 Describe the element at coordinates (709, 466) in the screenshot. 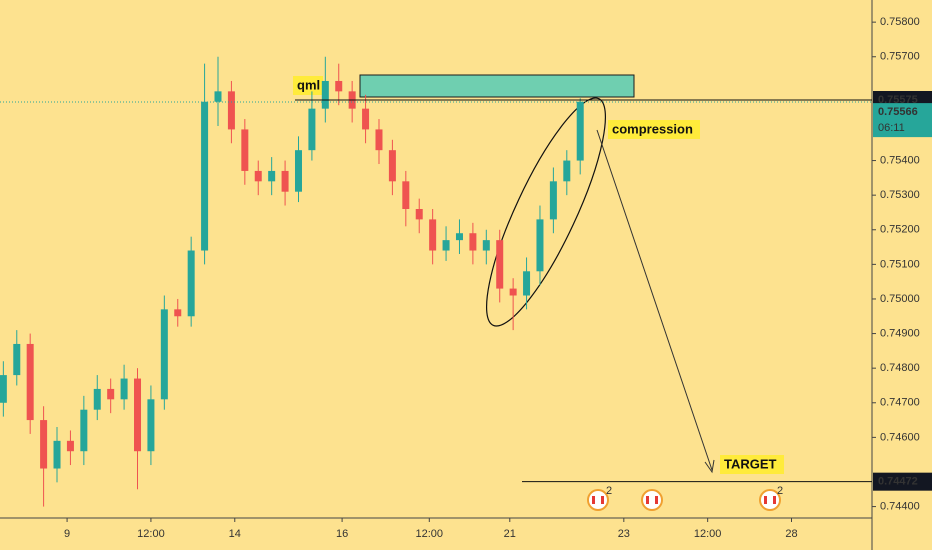

I see `arrow-head` at that location.